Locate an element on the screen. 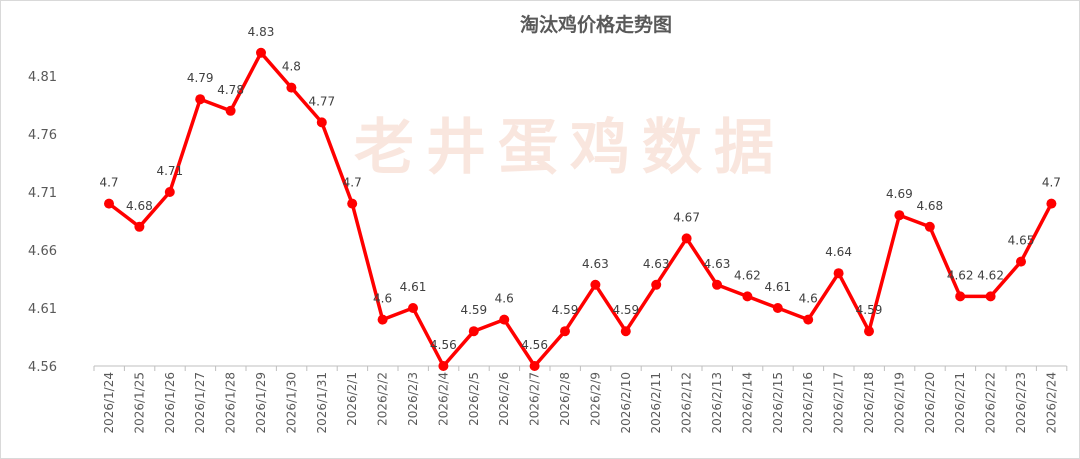 The image size is (1080, 459). x-tick-label: 2026/2/22 is located at coordinates (991, 403).